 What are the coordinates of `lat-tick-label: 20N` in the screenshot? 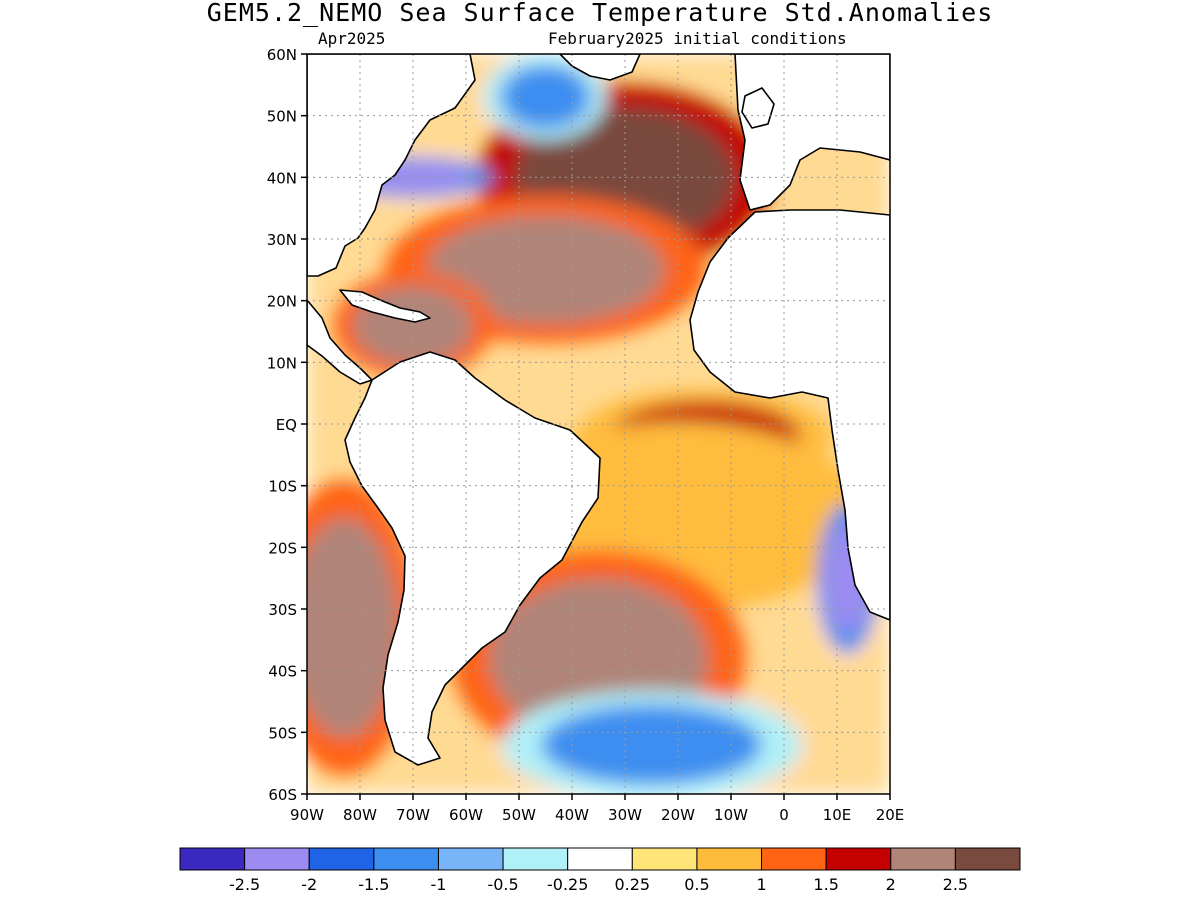 It's located at (282, 302).